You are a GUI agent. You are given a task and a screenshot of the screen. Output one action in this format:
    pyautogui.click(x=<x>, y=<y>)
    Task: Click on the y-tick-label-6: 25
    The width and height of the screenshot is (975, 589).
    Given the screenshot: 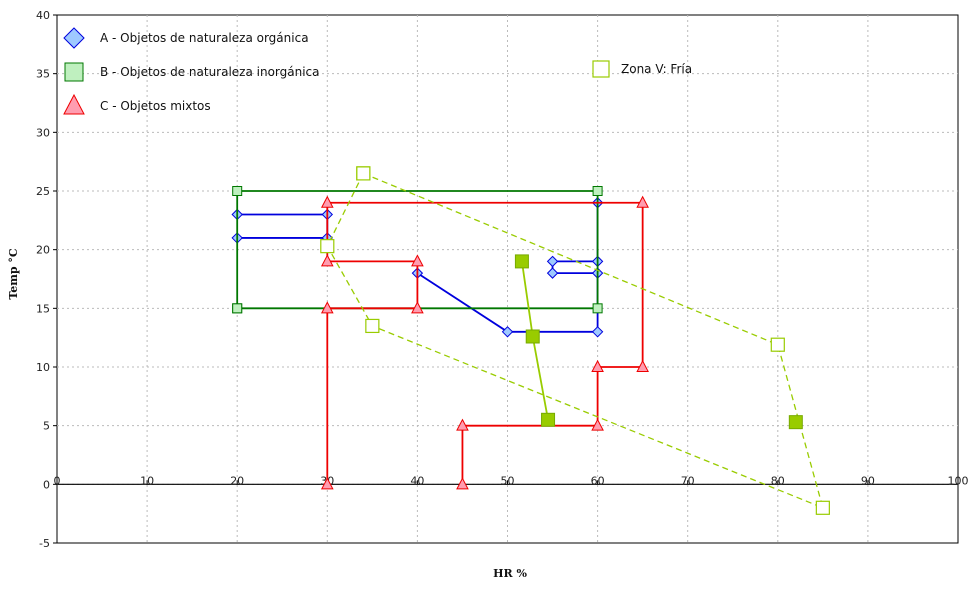 What is the action you would take?
    pyautogui.click(x=43, y=191)
    